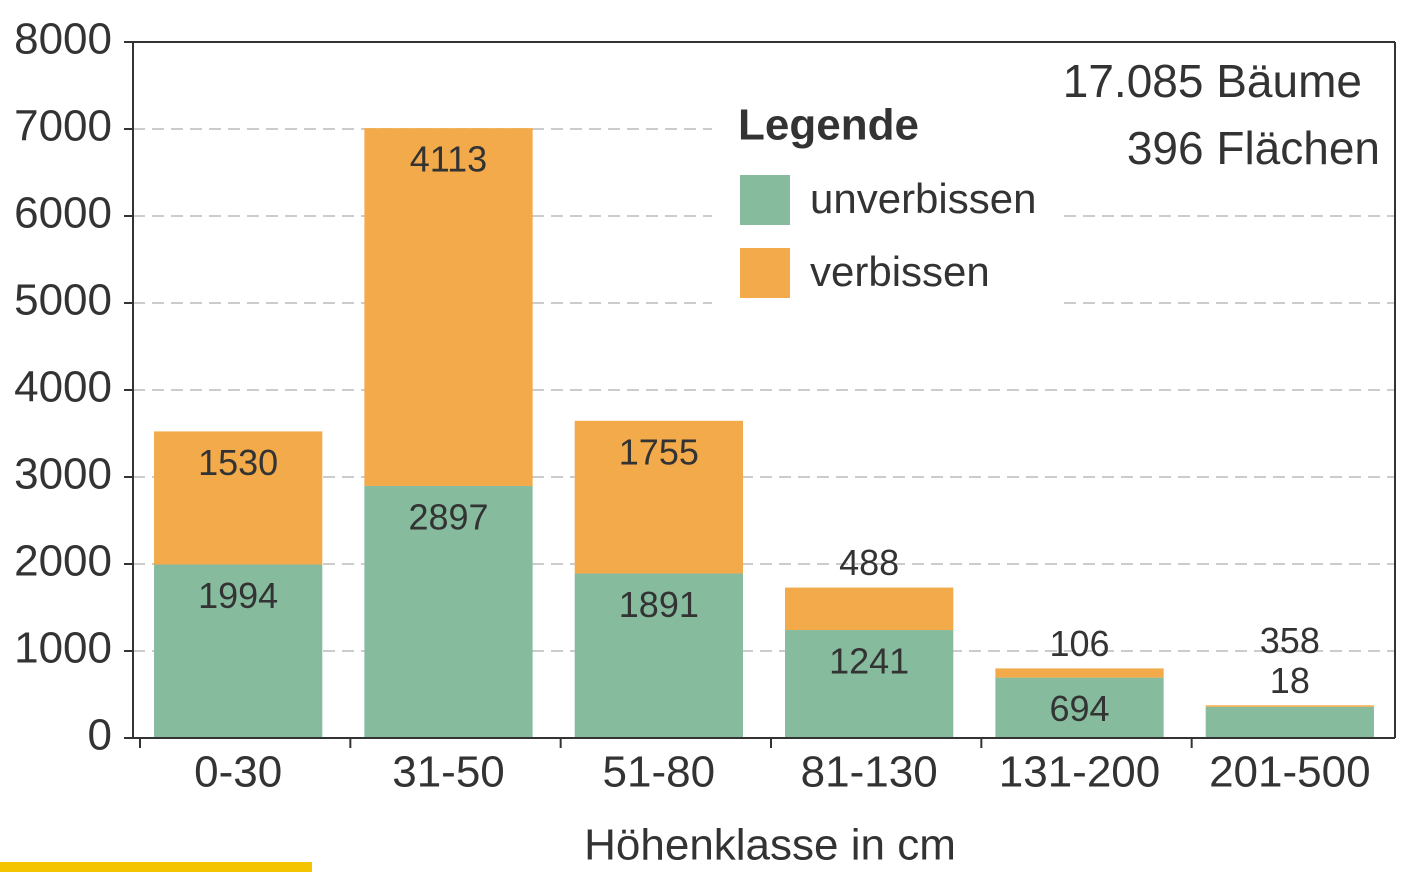 The height and width of the screenshot is (872, 1408). I want to click on x-tick-label: 51-80, so click(659, 772).